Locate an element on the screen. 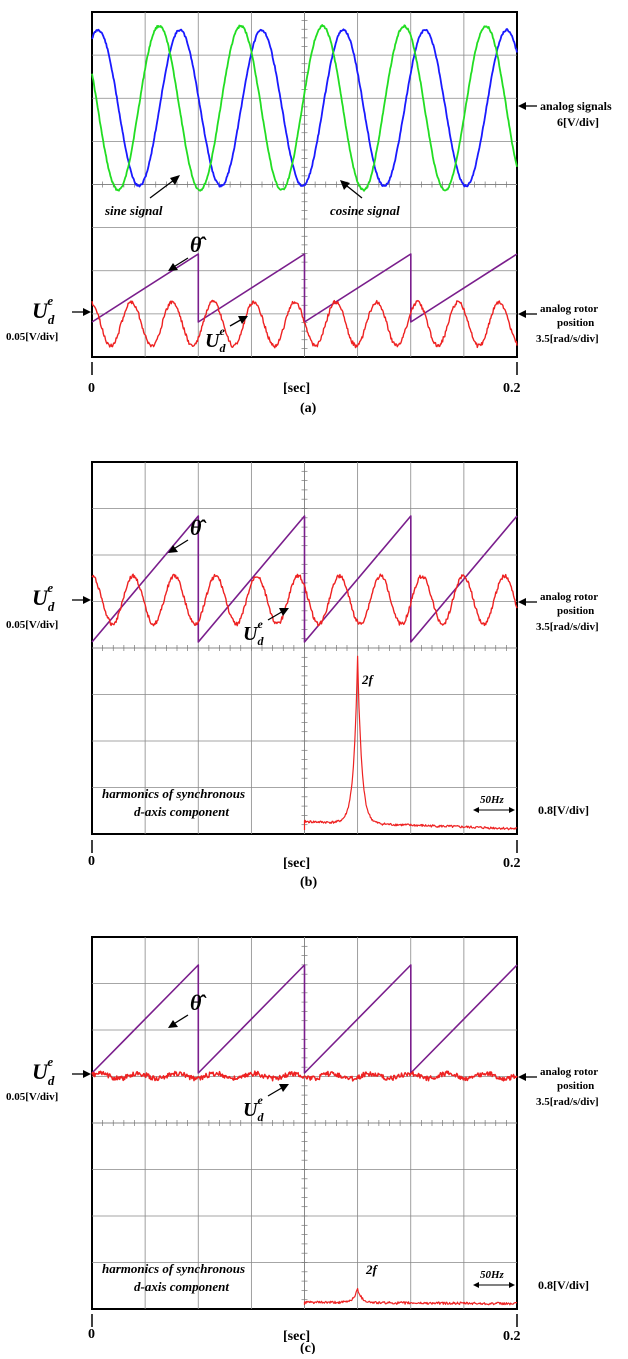 The width and height of the screenshot is (628, 1359). x-unit-c: [sec] is located at coordinates (296, 1336).